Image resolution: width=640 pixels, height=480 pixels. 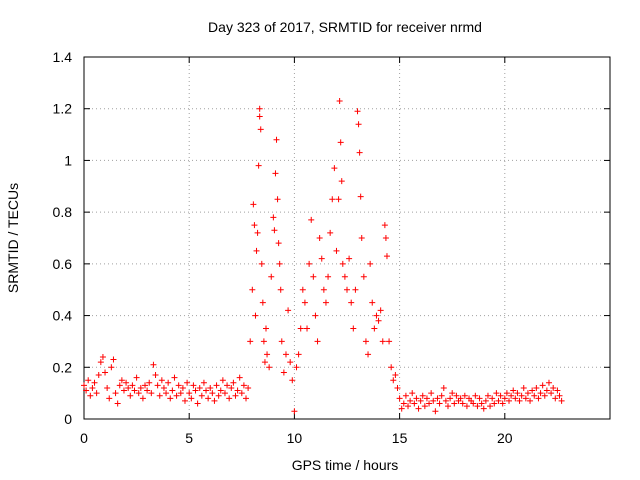 What do you see at coordinates (505, 438) in the screenshot?
I see `x-tick-label: 20` at bounding box center [505, 438].